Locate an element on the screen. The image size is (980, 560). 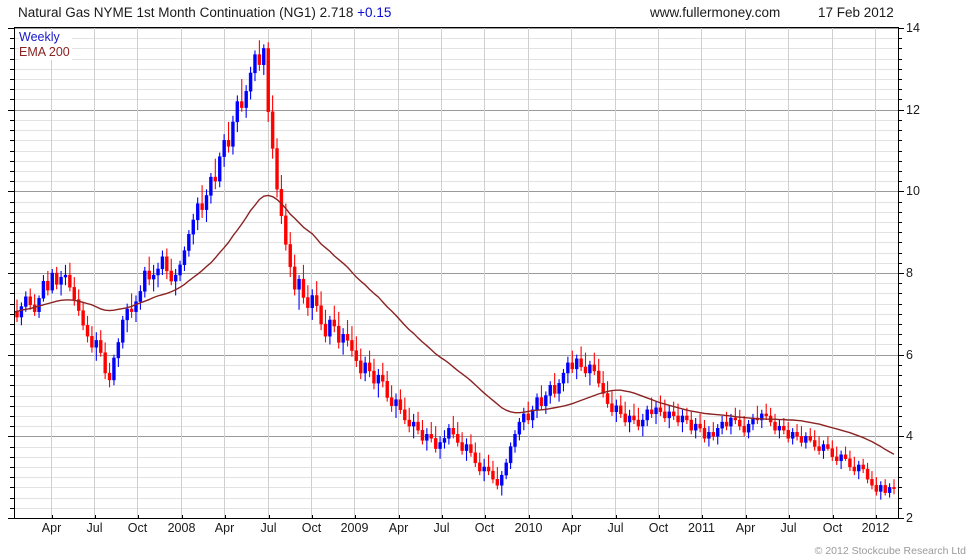
legend-item-ema200: EMA 200 is located at coordinates (45, 52).